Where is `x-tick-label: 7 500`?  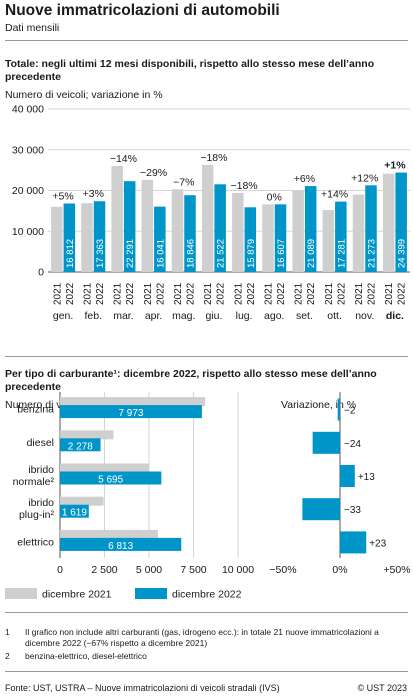 x-tick-label: 7 500 is located at coordinates (193, 570).